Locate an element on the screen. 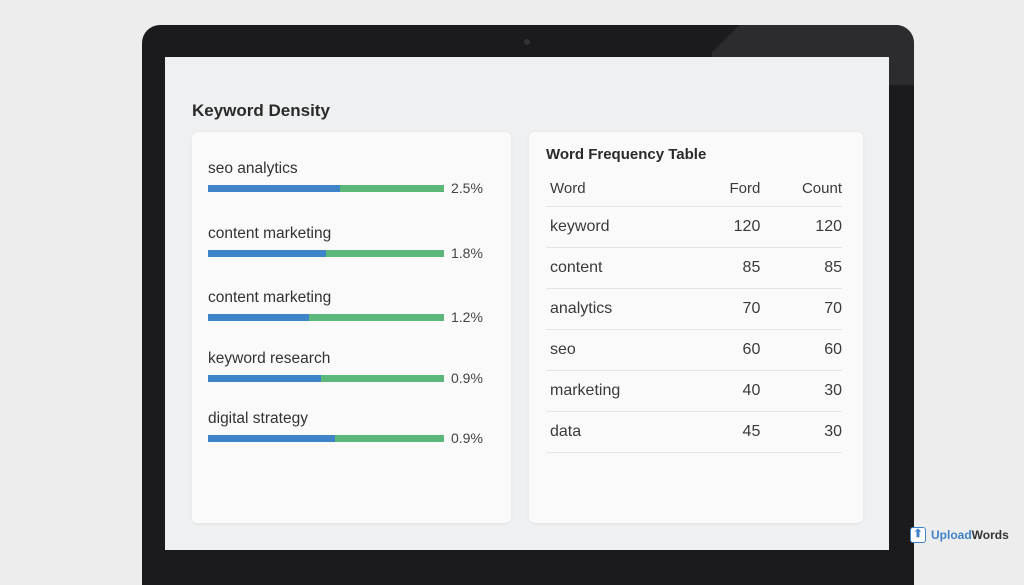 The width and height of the screenshot is (1024, 585). cell-word: marketing is located at coordinates (622, 391).